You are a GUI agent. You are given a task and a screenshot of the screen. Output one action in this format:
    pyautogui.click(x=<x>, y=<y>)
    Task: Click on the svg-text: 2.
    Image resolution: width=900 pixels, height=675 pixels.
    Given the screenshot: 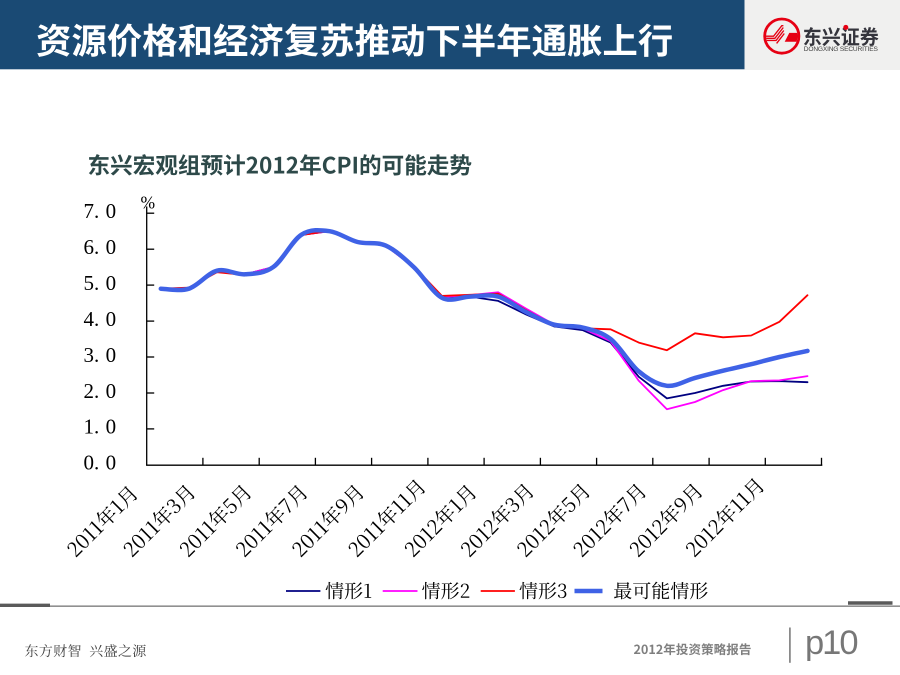 What is the action you would take?
    pyautogui.click(x=92, y=391)
    